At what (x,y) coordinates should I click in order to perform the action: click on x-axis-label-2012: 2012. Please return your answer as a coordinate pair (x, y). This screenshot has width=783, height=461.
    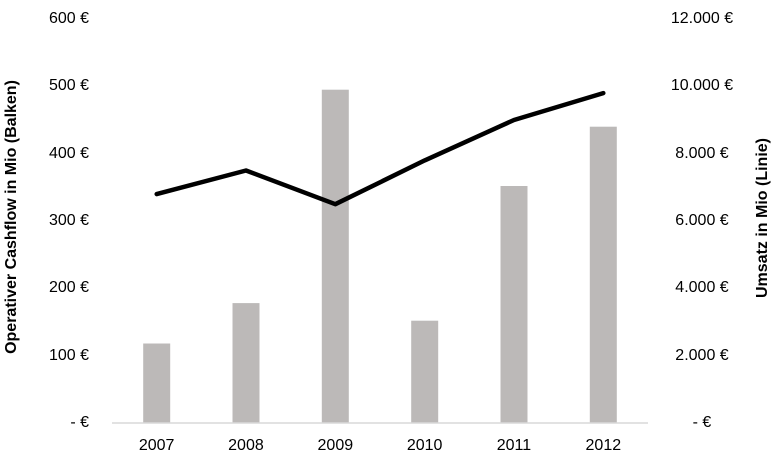
    Looking at the image, I should click on (603, 445).